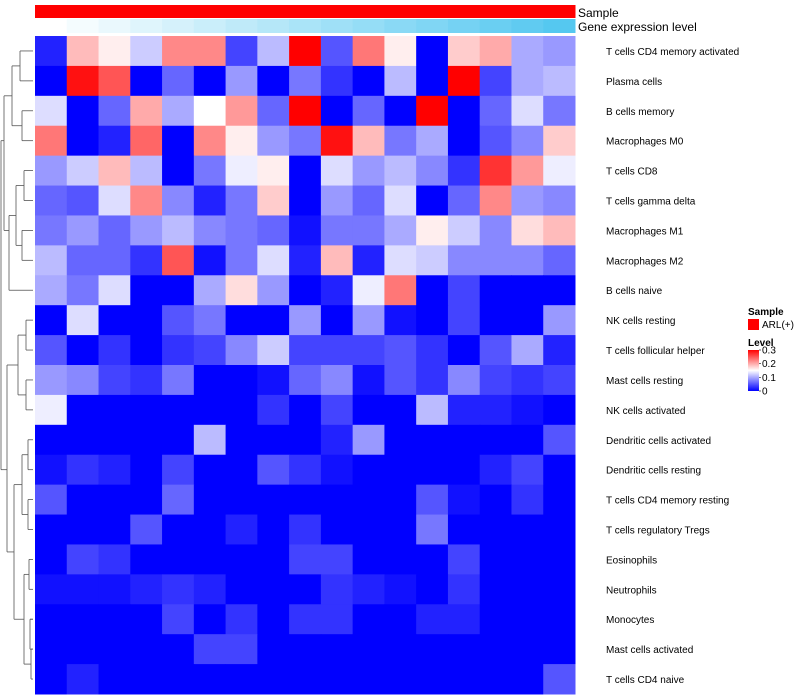  Describe the element at coordinates (305, 11) in the screenshot. I see `sample-annotation-track` at that location.